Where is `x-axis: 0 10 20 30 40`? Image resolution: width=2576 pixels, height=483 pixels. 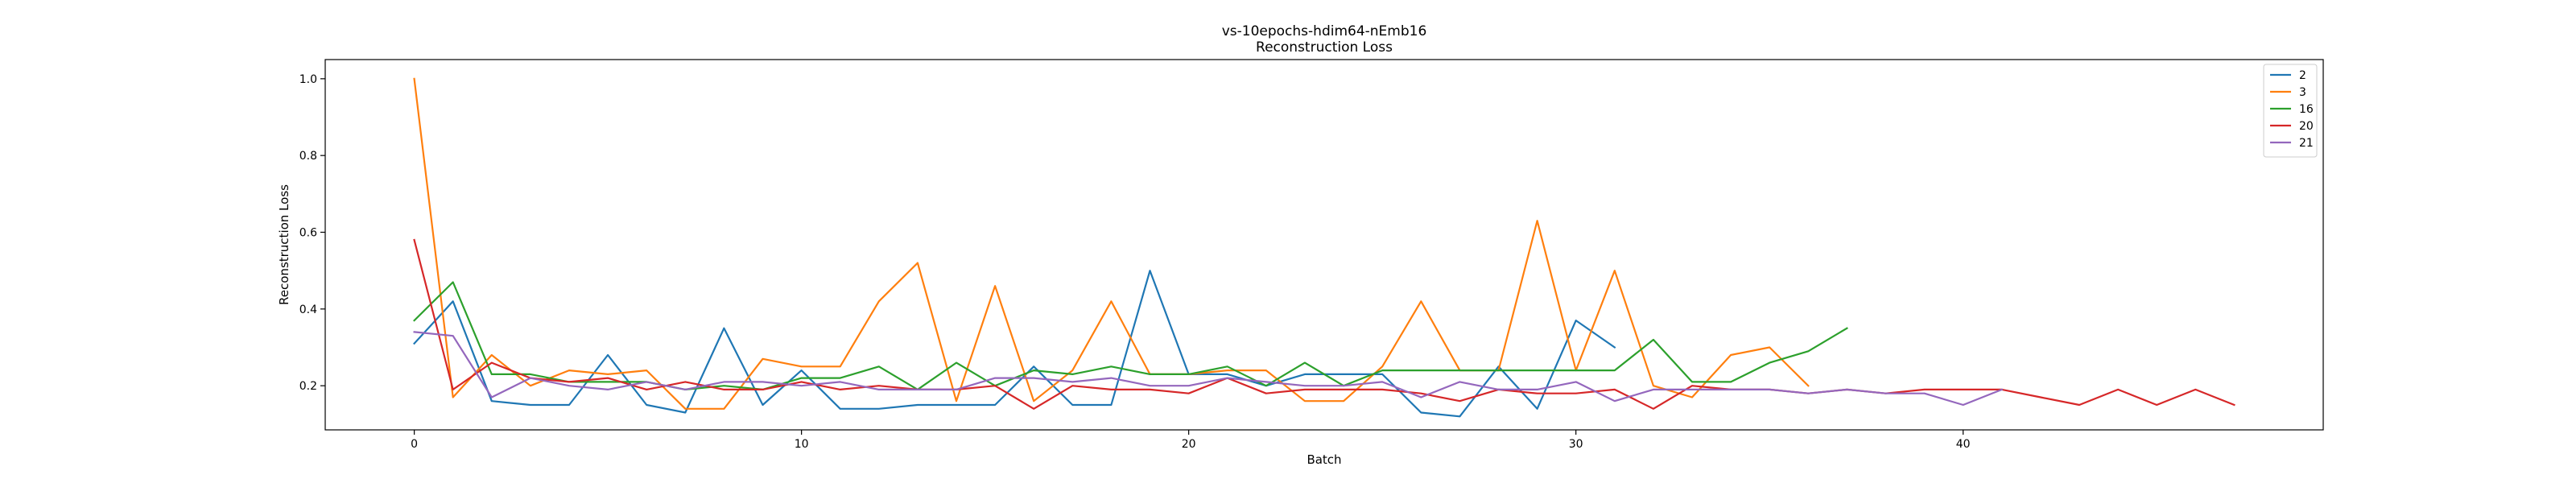 x-axis: 0 10 20 30 40 is located at coordinates (1191, 441).